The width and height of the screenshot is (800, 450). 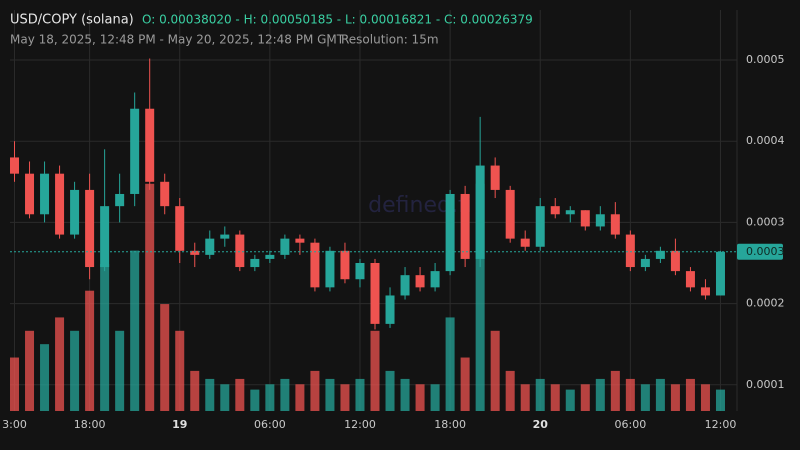 What do you see at coordinates (541, 424) in the screenshot?
I see `x-tick-label: 20` at bounding box center [541, 424].